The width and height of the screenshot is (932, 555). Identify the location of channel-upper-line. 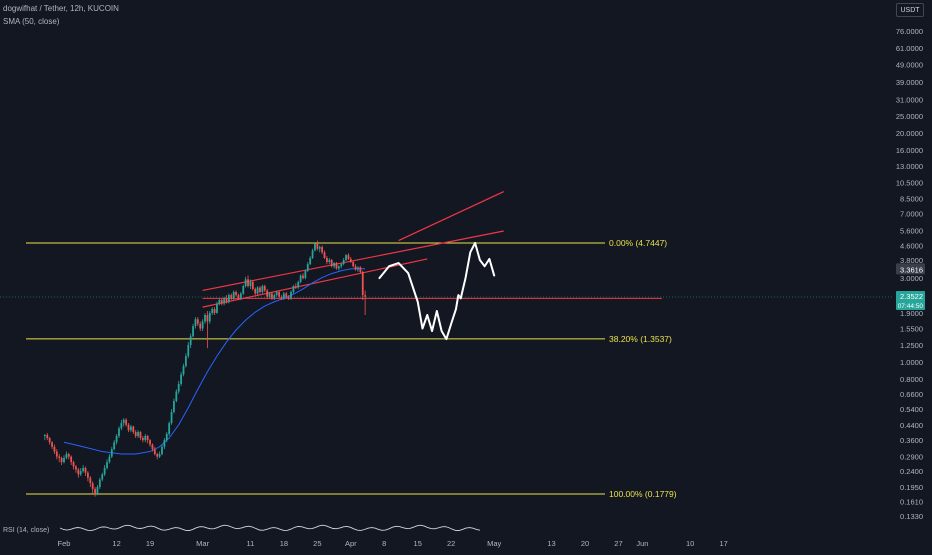
(353, 261).